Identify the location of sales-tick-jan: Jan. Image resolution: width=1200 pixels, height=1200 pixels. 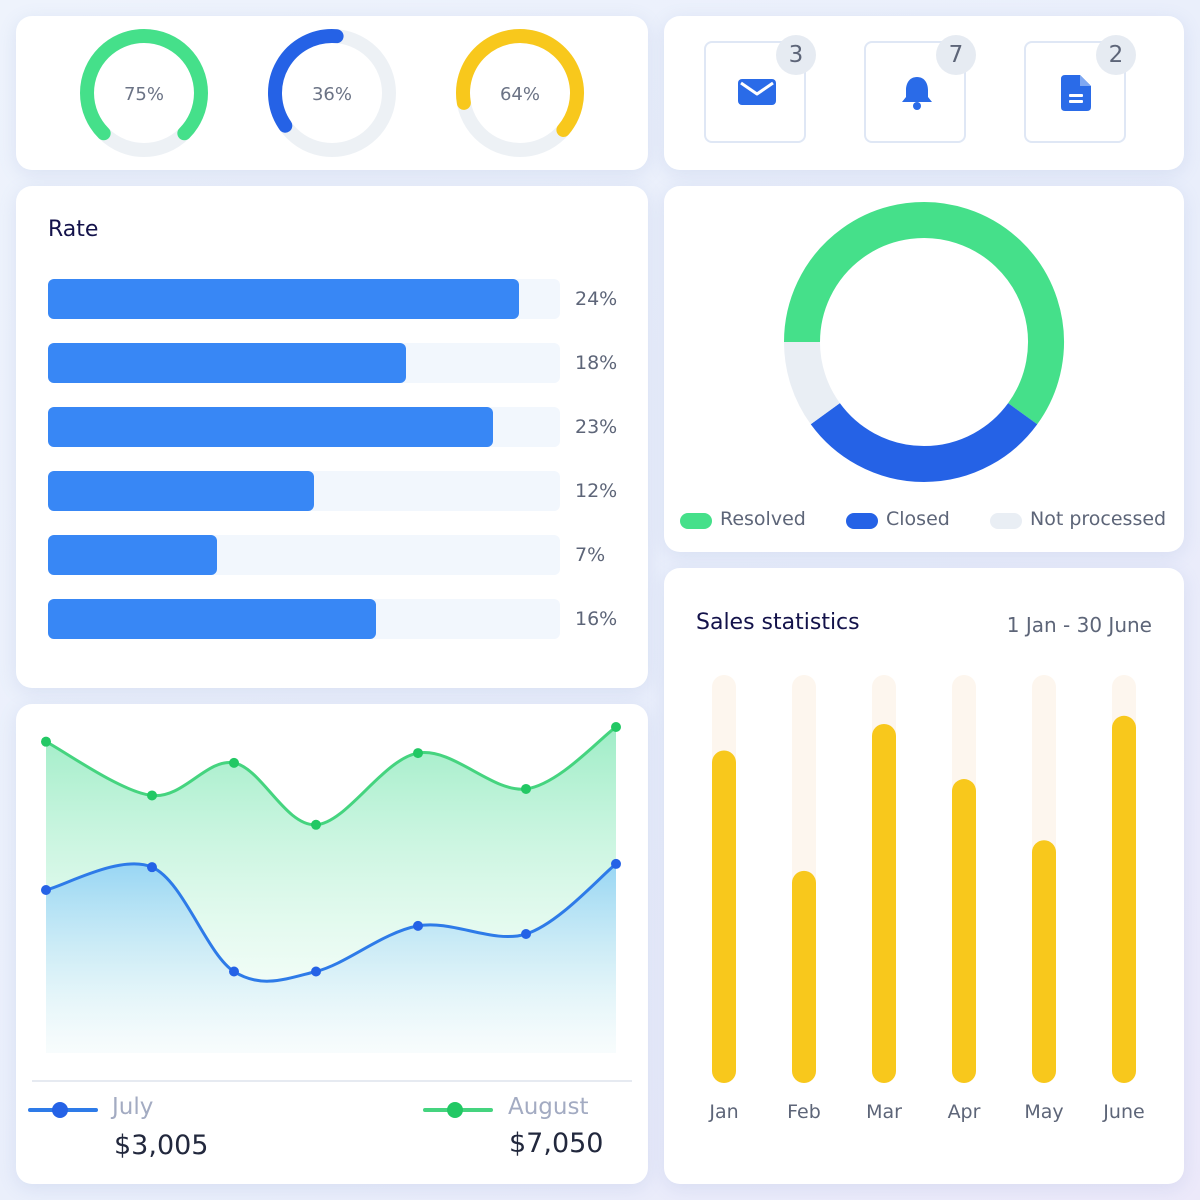
(723, 1112).